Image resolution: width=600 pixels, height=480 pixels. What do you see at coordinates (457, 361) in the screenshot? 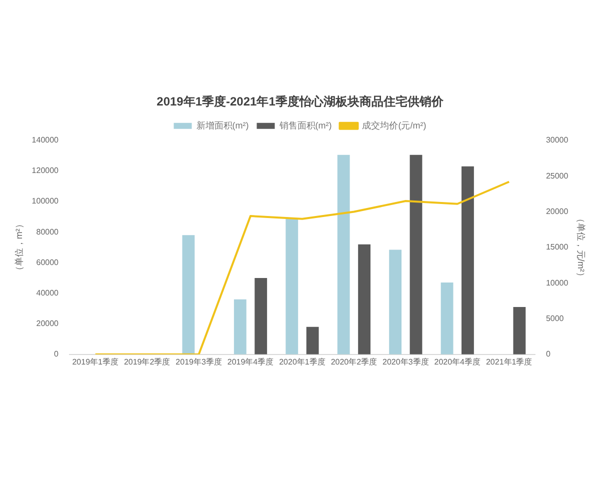
I see `x-tick-label: 2020年4季度` at bounding box center [457, 361].